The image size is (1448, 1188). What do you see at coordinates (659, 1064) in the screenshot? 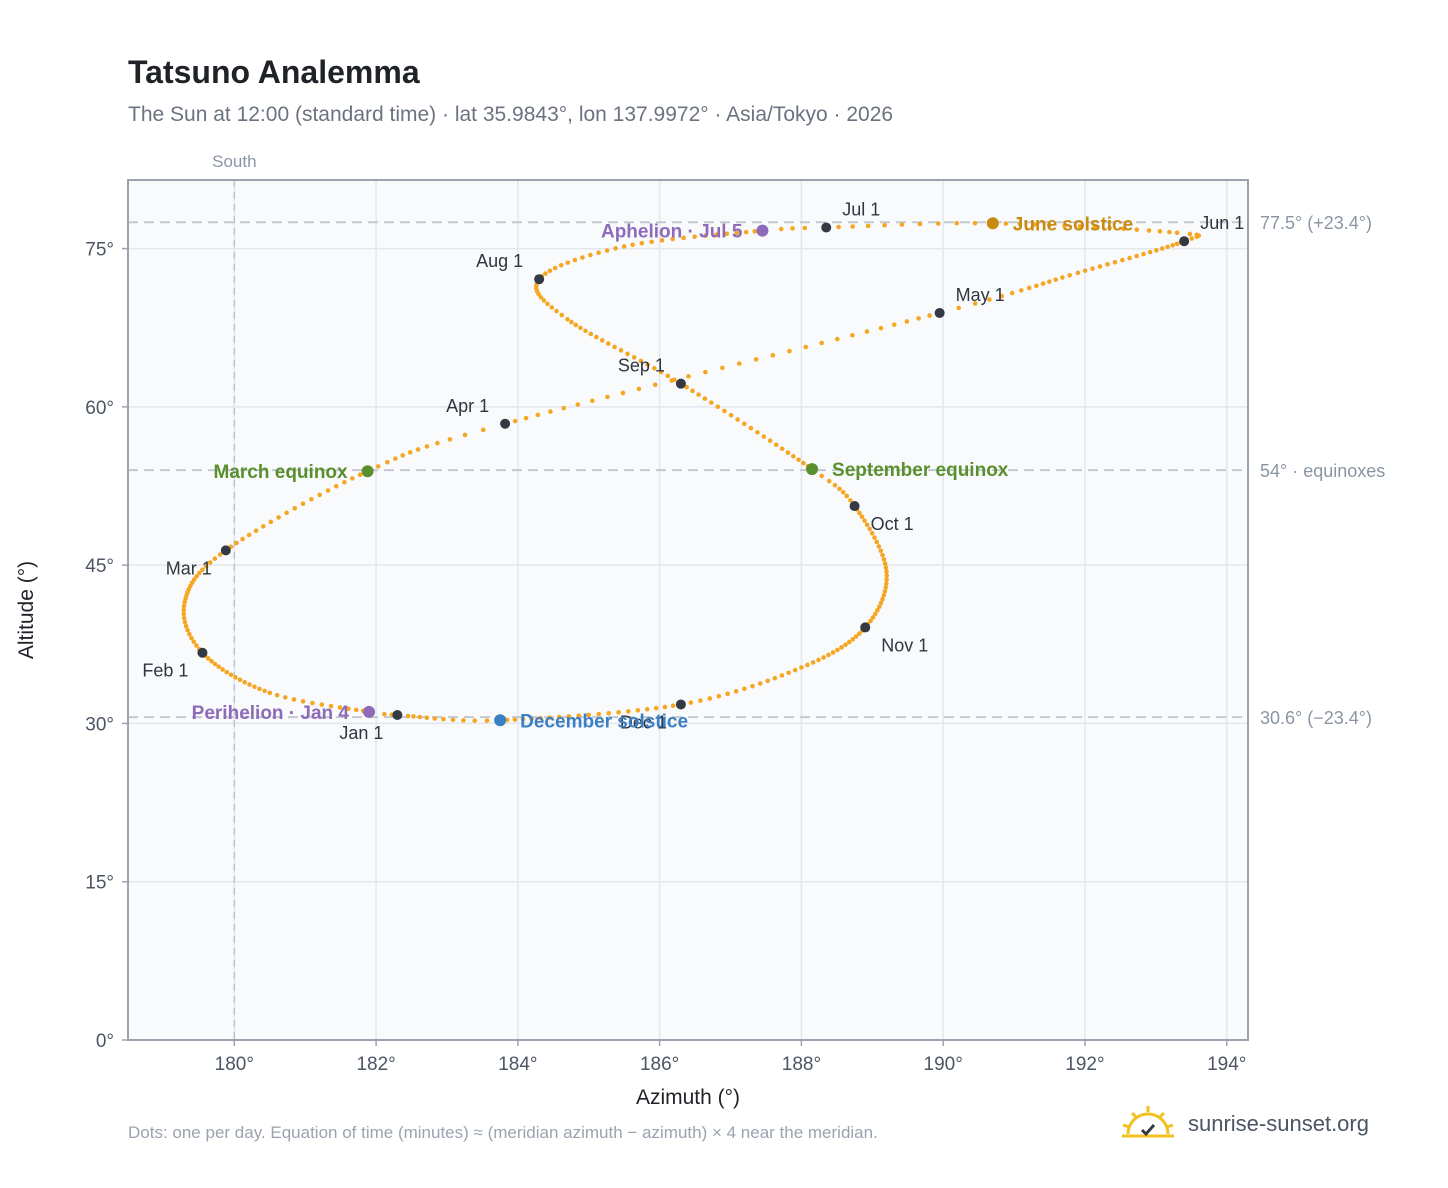
I see `x-tick-label: 186°` at bounding box center [659, 1064].